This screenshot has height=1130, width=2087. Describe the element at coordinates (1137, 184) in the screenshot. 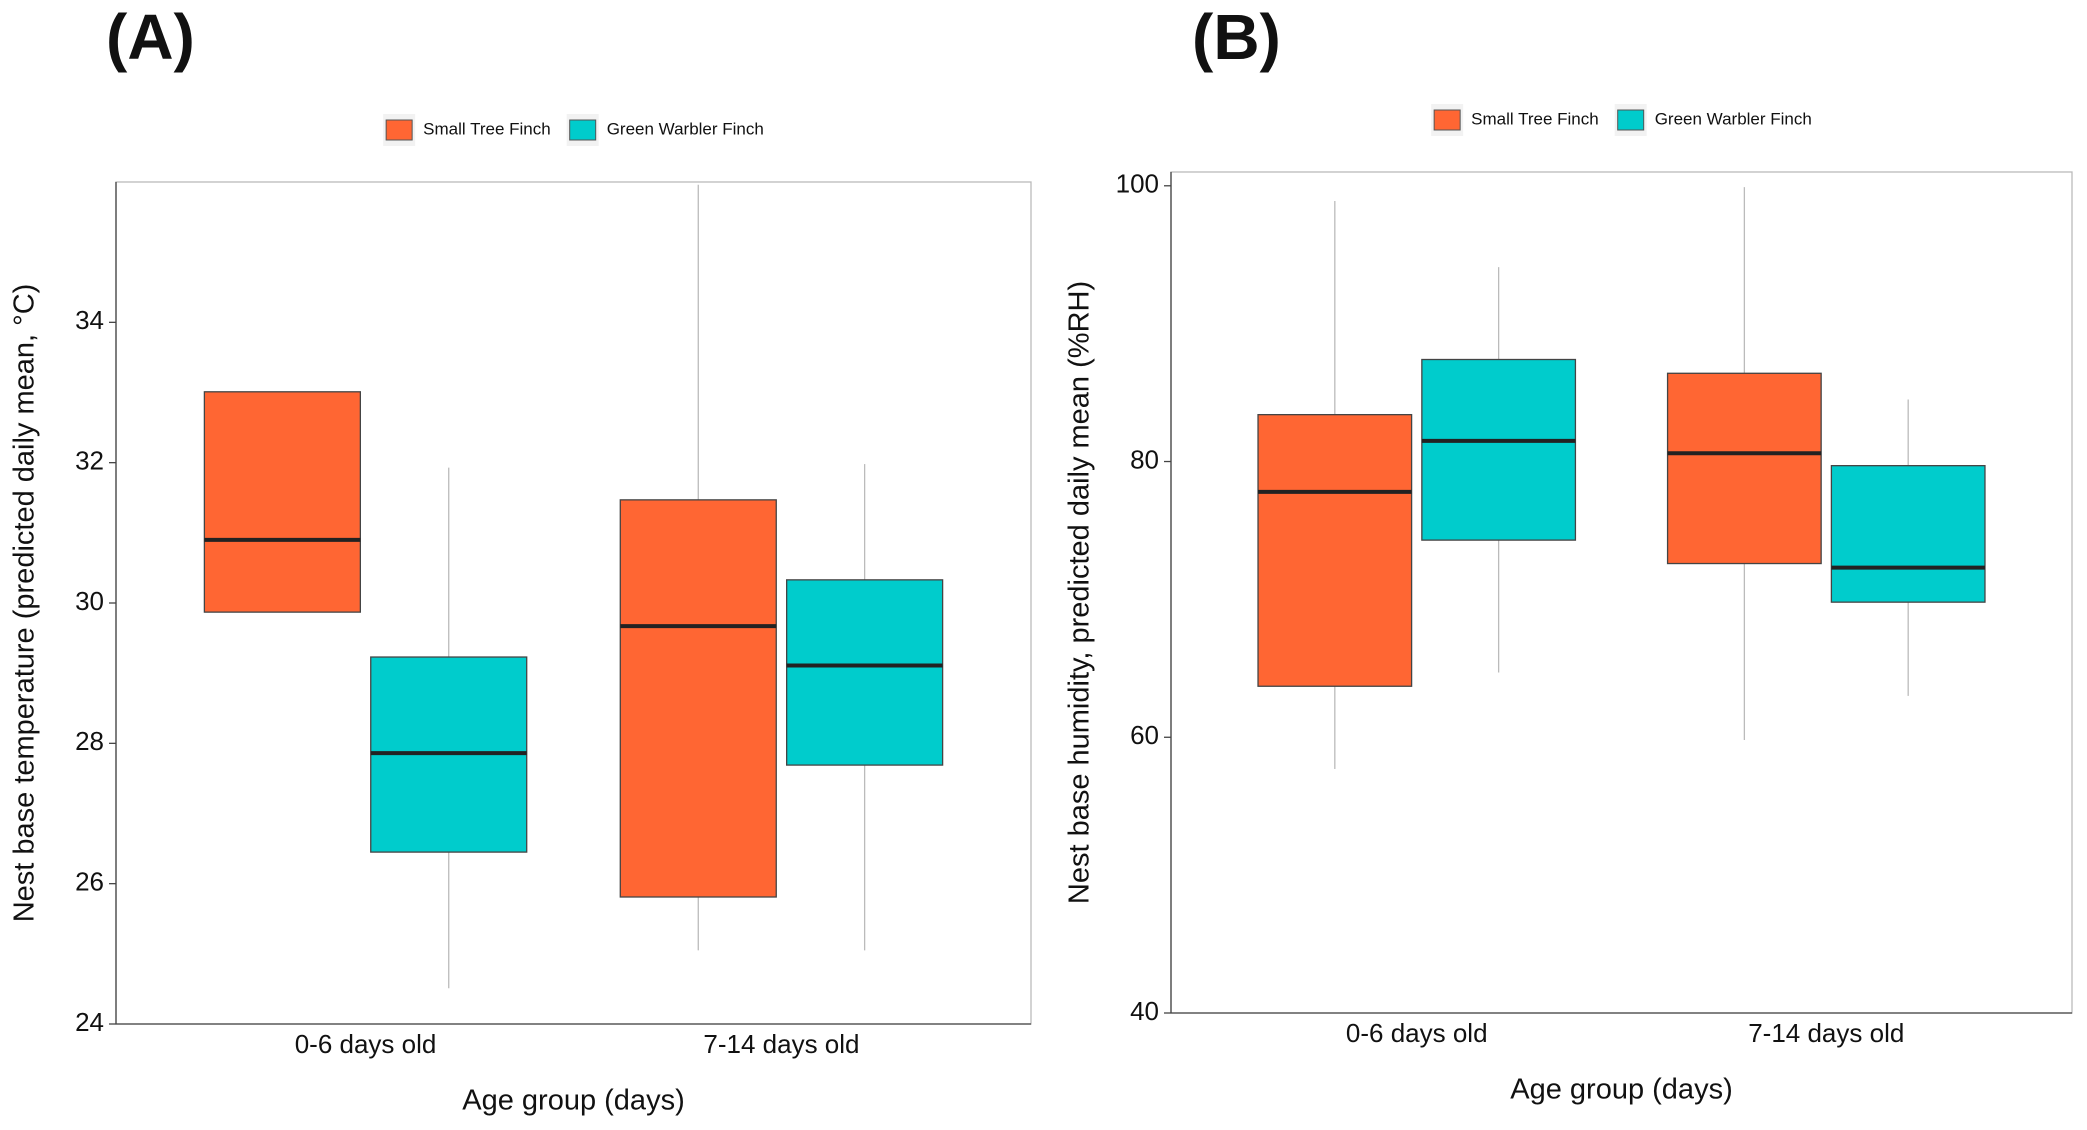

I see `y-tick-label: 100` at that location.